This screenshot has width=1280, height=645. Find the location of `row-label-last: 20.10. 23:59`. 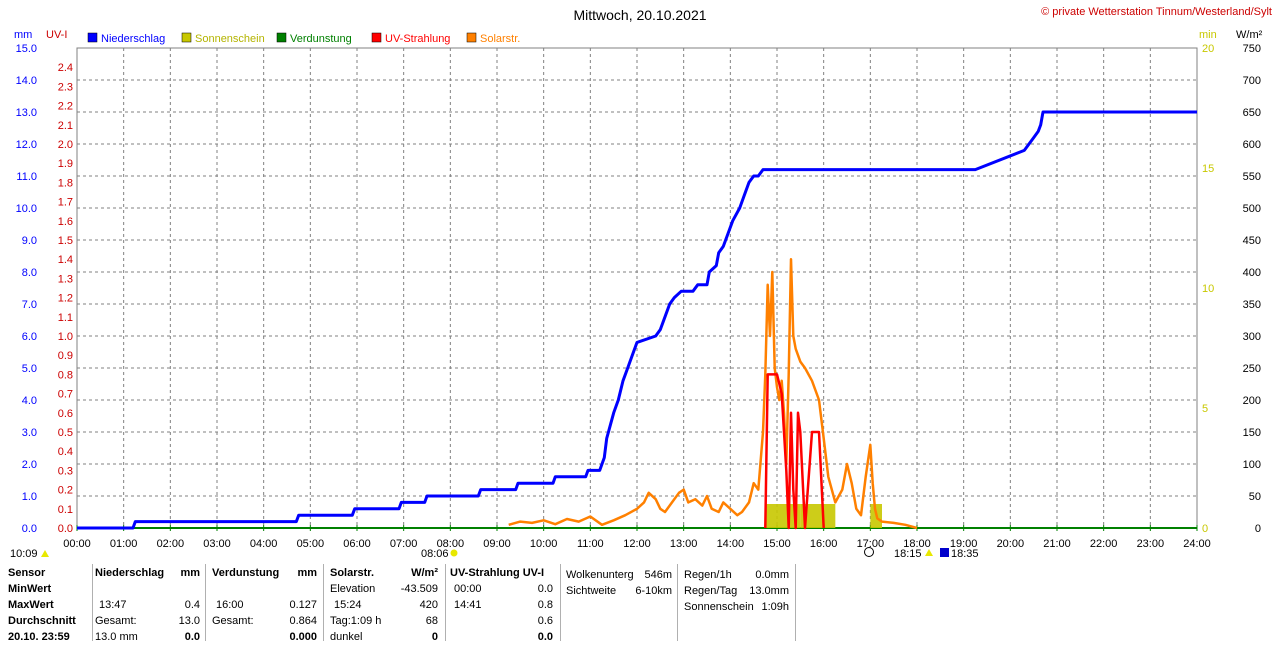

row-label-last: 20.10. 23:59 is located at coordinates (39, 637).